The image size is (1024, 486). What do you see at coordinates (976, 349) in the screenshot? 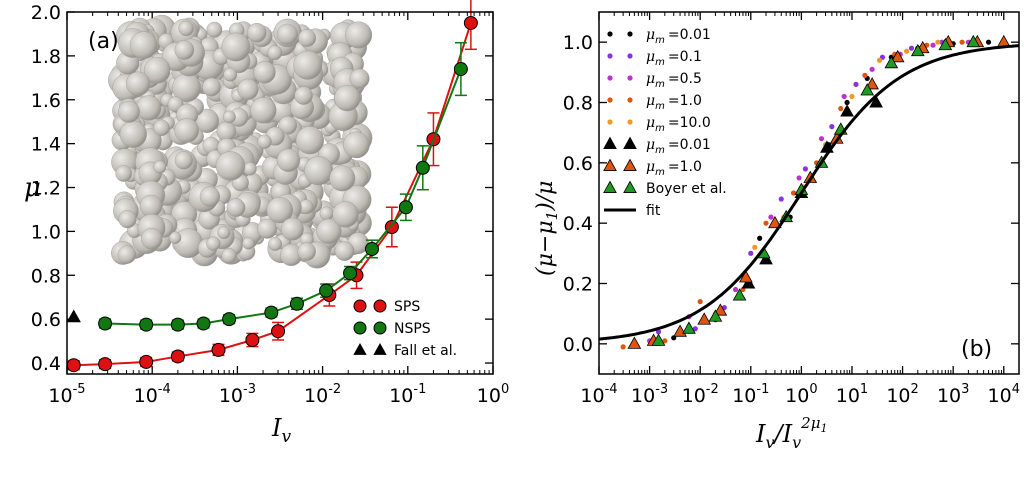
I see `panel-b-tag: (b)` at bounding box center [976, 349].